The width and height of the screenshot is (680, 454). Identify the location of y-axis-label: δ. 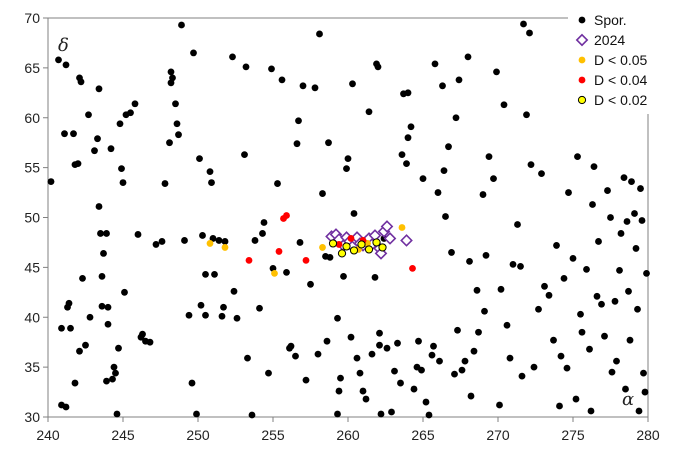
(63, 45).